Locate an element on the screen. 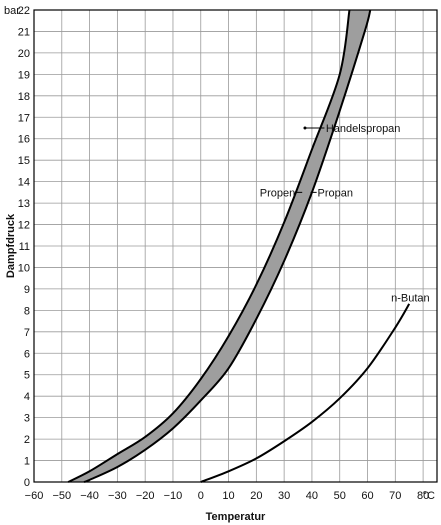 Image resolution: width=441 pixels, height=525 pixels. y-tick-label: 5 is located at coordinates (27, 376).